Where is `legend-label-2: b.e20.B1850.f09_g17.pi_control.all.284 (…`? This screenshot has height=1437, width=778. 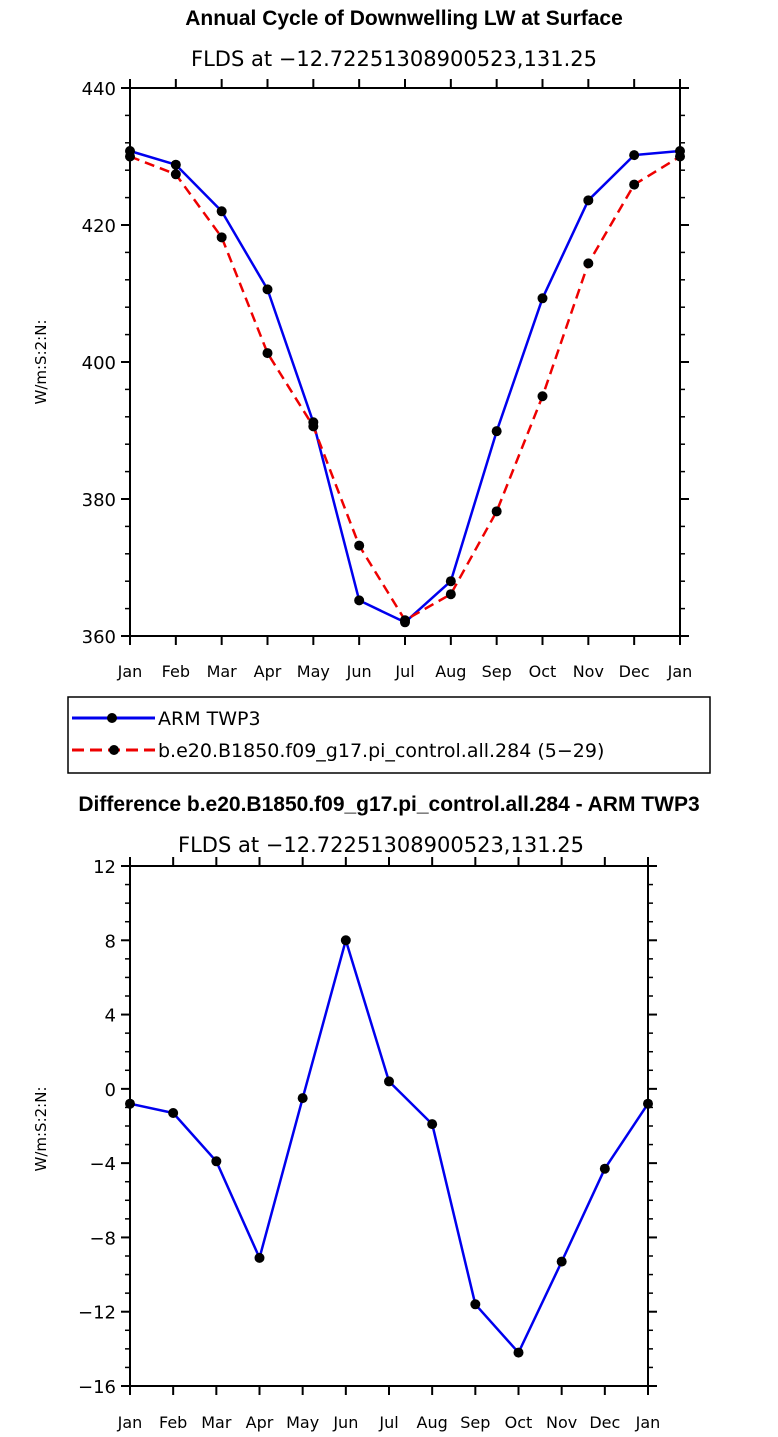 legend-label-2: b.e20.B1850.f09_g17.pi_control.all.284 (… is located at coordinates (381, 751).